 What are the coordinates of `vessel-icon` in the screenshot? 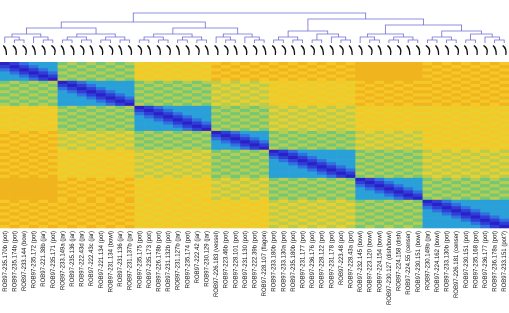 It's located at (14, 50).